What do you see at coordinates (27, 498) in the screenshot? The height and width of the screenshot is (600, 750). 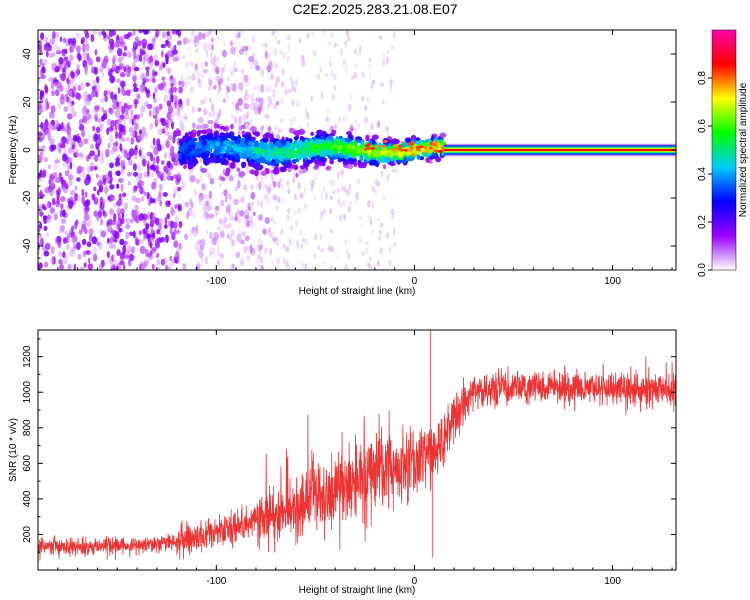 I see `y-tick-label: 400` at bounding box center [27, 498].